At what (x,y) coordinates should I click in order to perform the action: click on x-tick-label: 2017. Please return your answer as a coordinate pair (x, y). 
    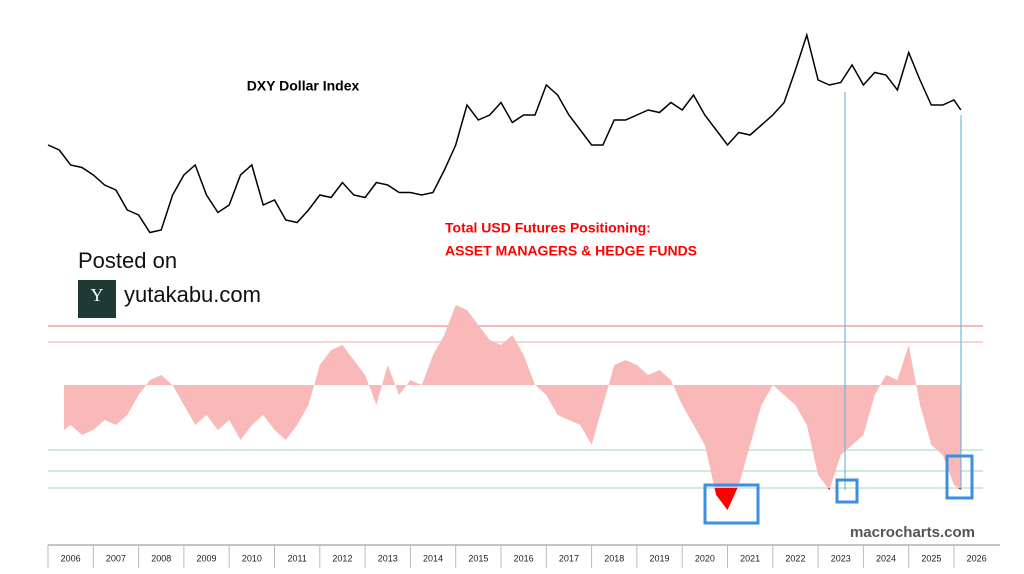
    Looking at the image, I should click on (569, 558).